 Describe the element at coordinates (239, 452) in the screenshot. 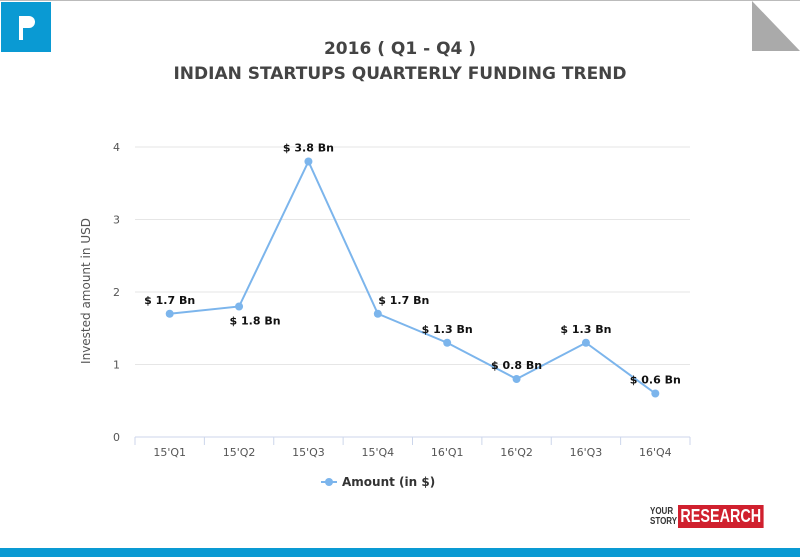

I see `x-tick-label: 15'Q2` at that location.